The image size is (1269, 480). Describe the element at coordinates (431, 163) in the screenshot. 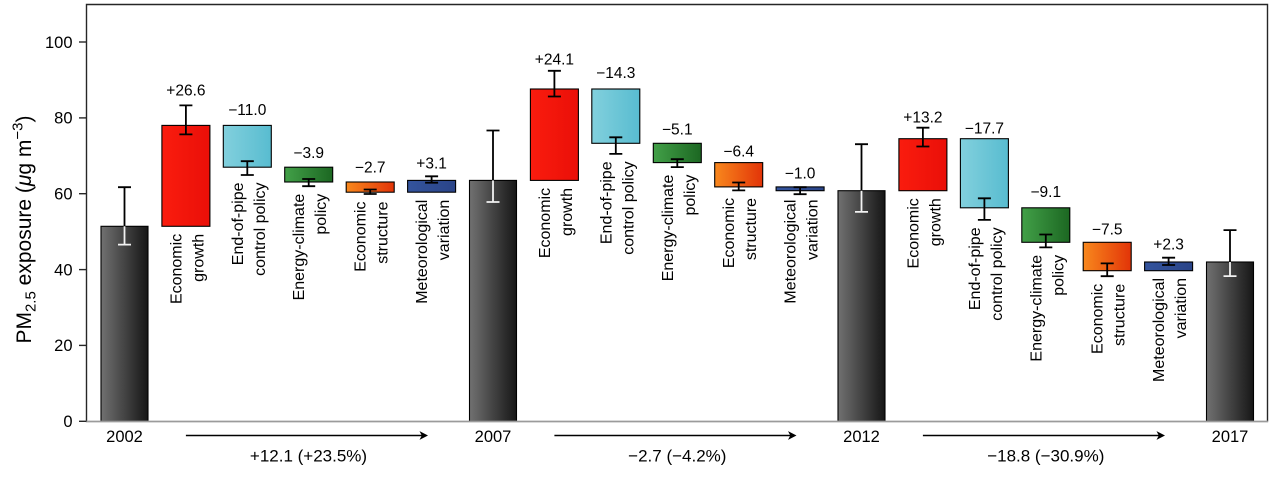

I see `svg-text: +3.1` at that location.